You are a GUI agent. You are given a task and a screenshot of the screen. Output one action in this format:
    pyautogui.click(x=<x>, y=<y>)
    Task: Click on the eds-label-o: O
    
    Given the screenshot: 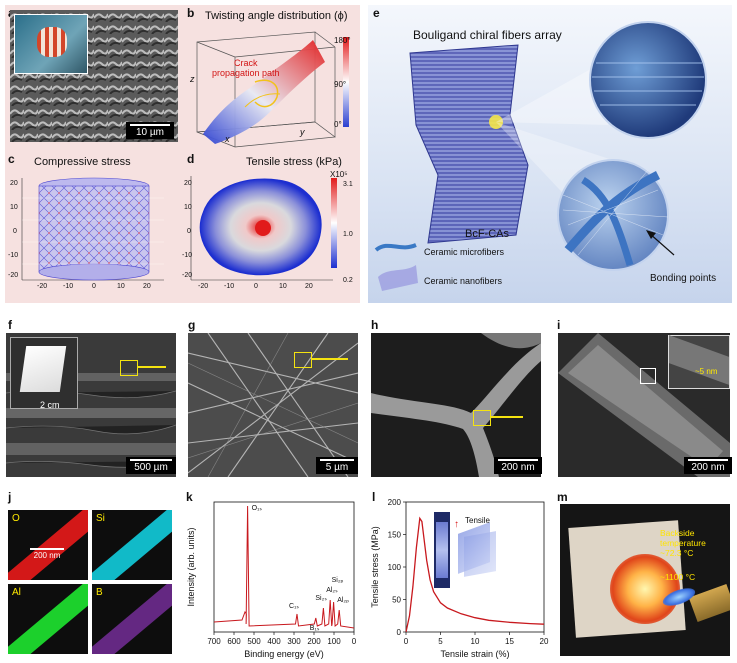 What is the action you would take?
    pyautogui.click(x=16, y=518)
    